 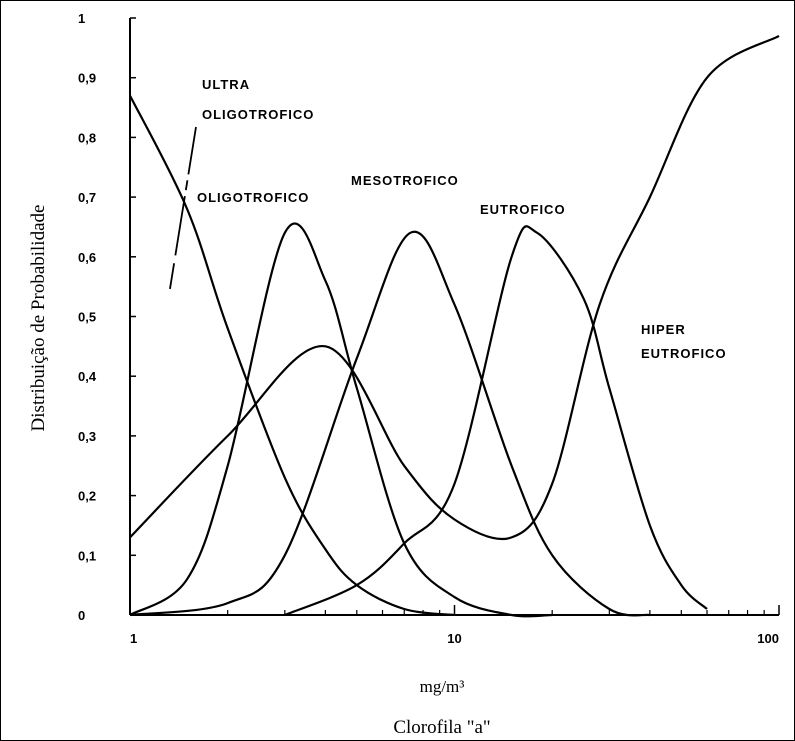 What do you see at coordinates (180, 226) in the screenshot?
I see `ultra-annotation-leader` at bounding box center [180, 226].